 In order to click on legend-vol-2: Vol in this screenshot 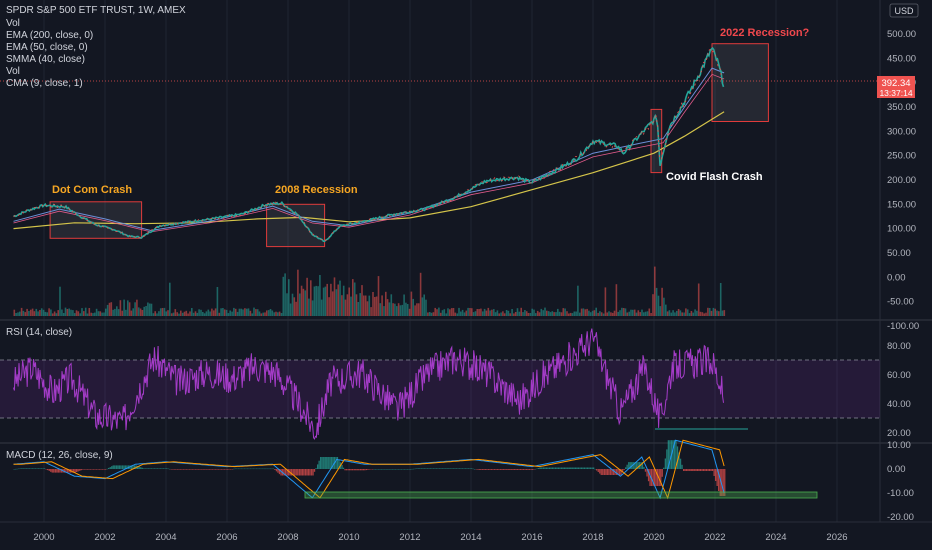, I will do `click(13, 71)`.